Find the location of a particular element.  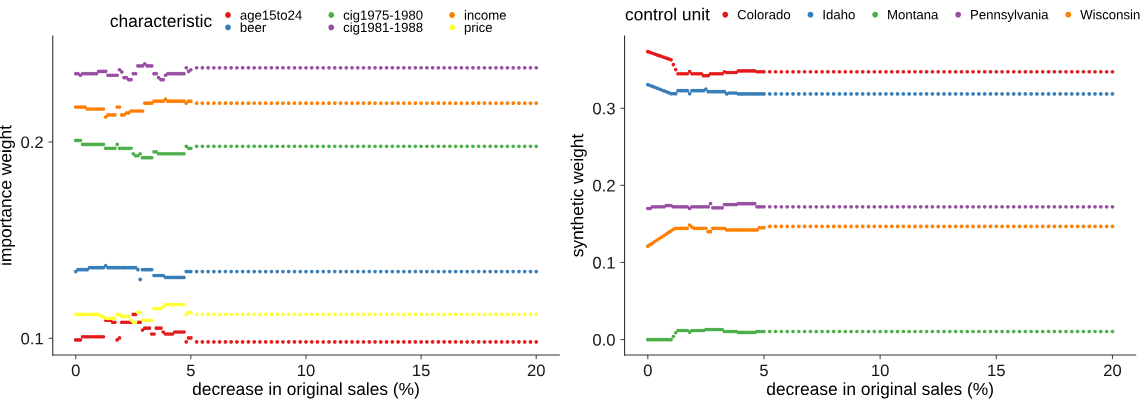

legend-title: characteristic is located at coordinates (161, 21).